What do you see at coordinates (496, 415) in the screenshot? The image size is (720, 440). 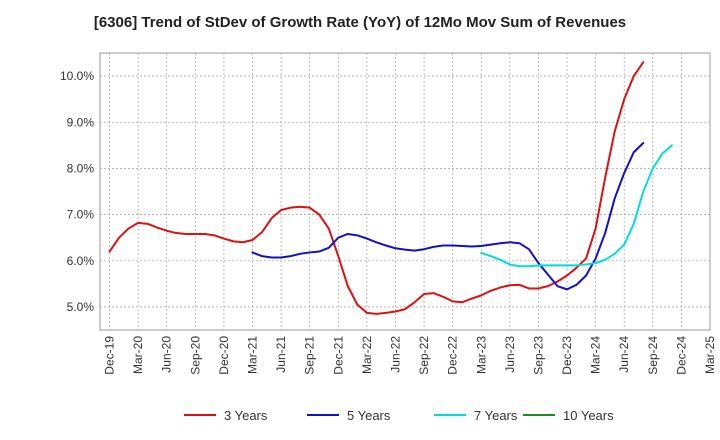 I see `legend-label-7-years: 7 Years` at bounding box center [496, 415].